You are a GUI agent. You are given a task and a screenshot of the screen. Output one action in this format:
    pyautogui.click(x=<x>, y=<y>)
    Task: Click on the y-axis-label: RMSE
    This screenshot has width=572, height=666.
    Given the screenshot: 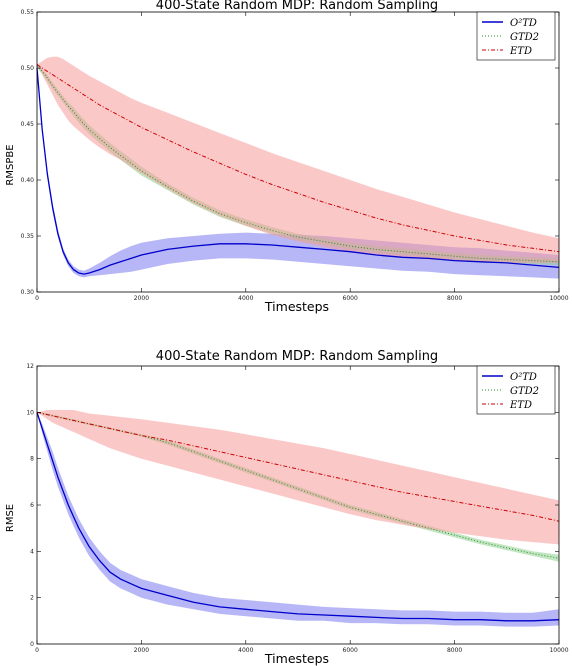 What is the action you would take?
    pyautogui.click(x=10, y=518)
    